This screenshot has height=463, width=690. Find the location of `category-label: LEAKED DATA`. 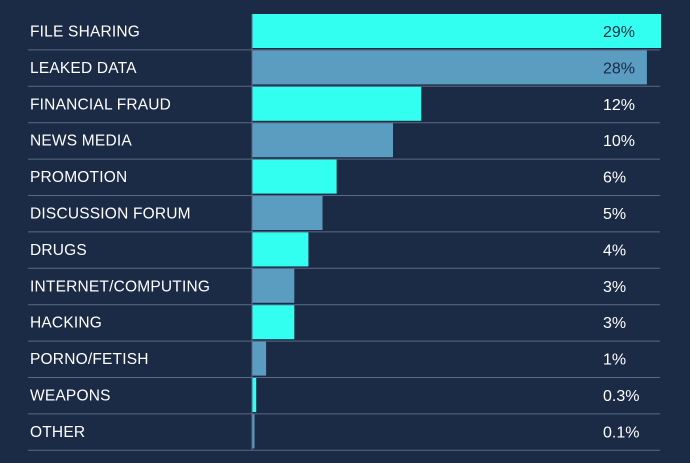

category-label: LEAKED DATA is located at coordinates (83, 68).